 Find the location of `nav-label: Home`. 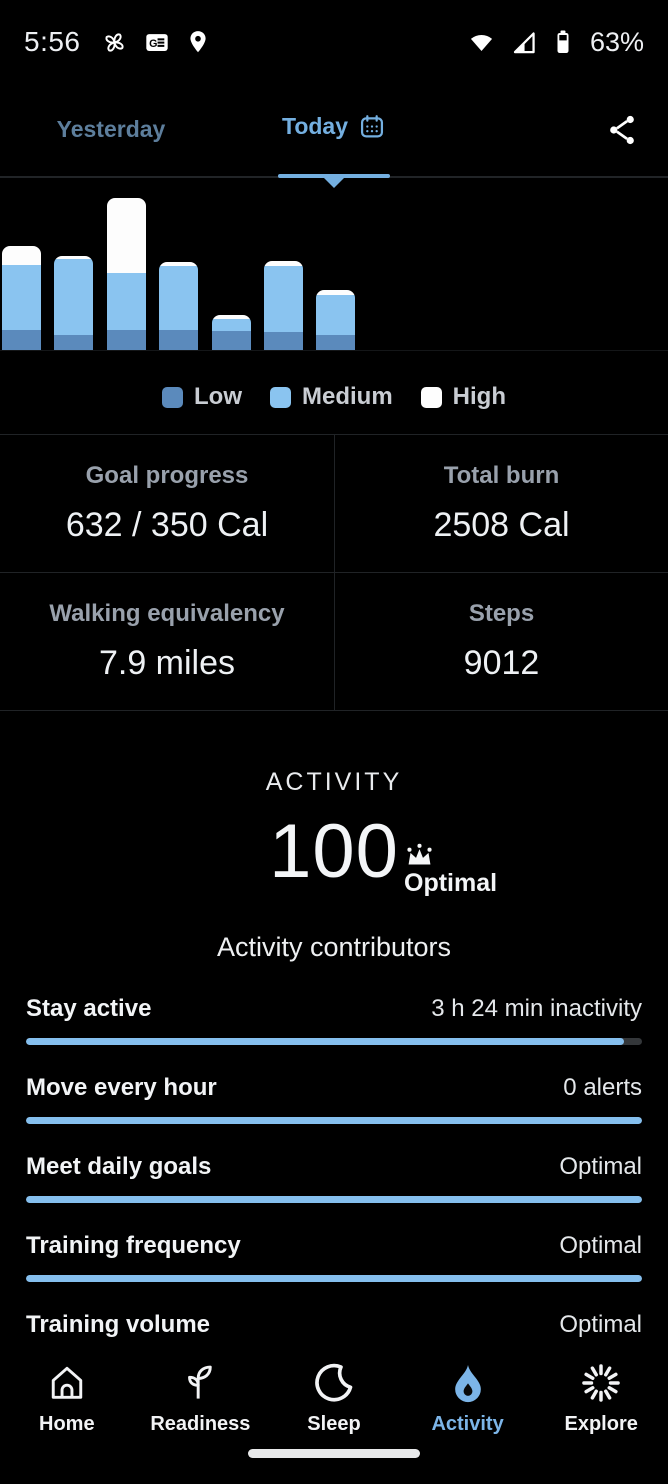

nav-label: Home is located at coordinates (67, 1424).